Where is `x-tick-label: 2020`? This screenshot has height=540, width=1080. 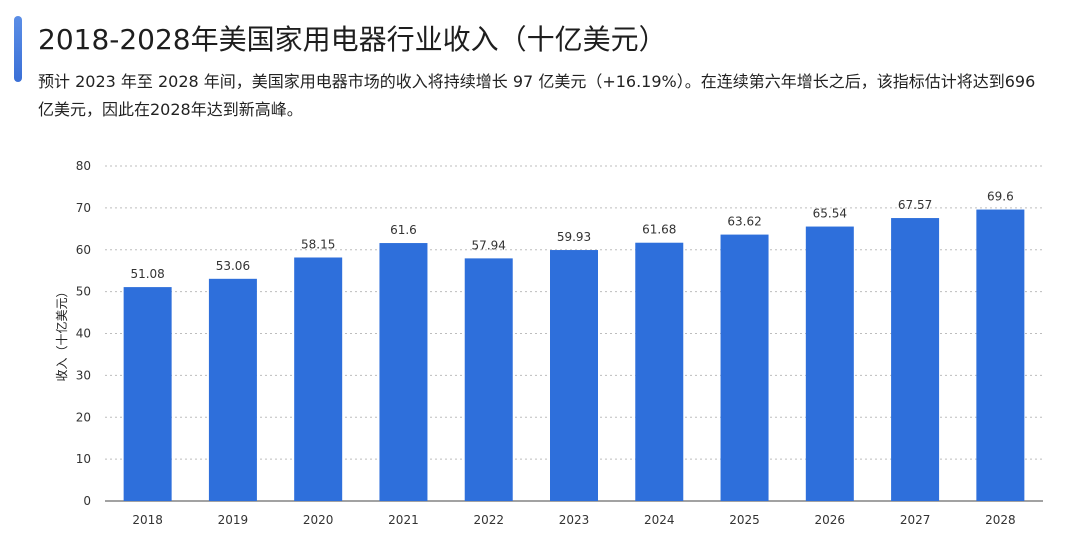
x-tick-label: 2020 is located at coordinates (318, 520).